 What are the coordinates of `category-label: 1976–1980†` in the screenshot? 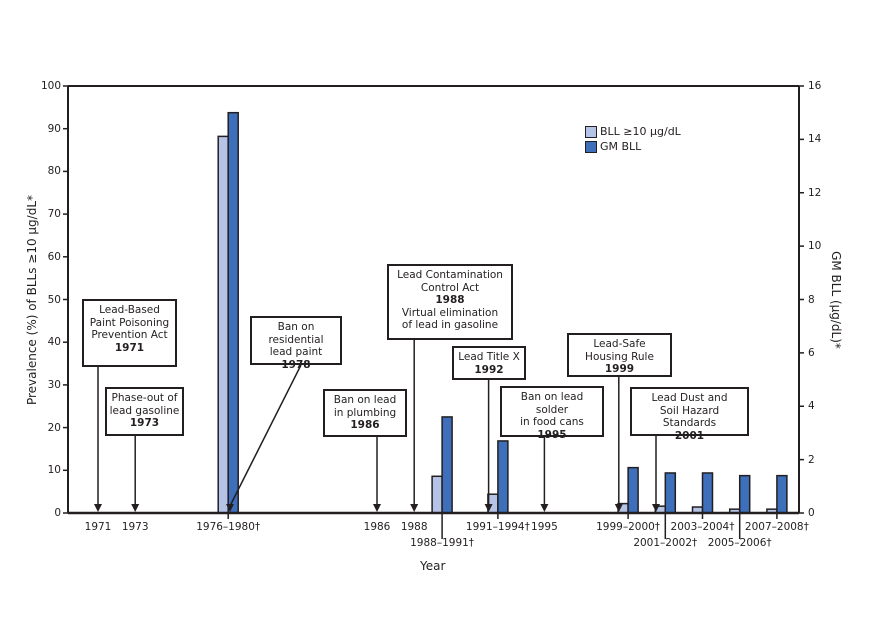 It's located at (228, 527).